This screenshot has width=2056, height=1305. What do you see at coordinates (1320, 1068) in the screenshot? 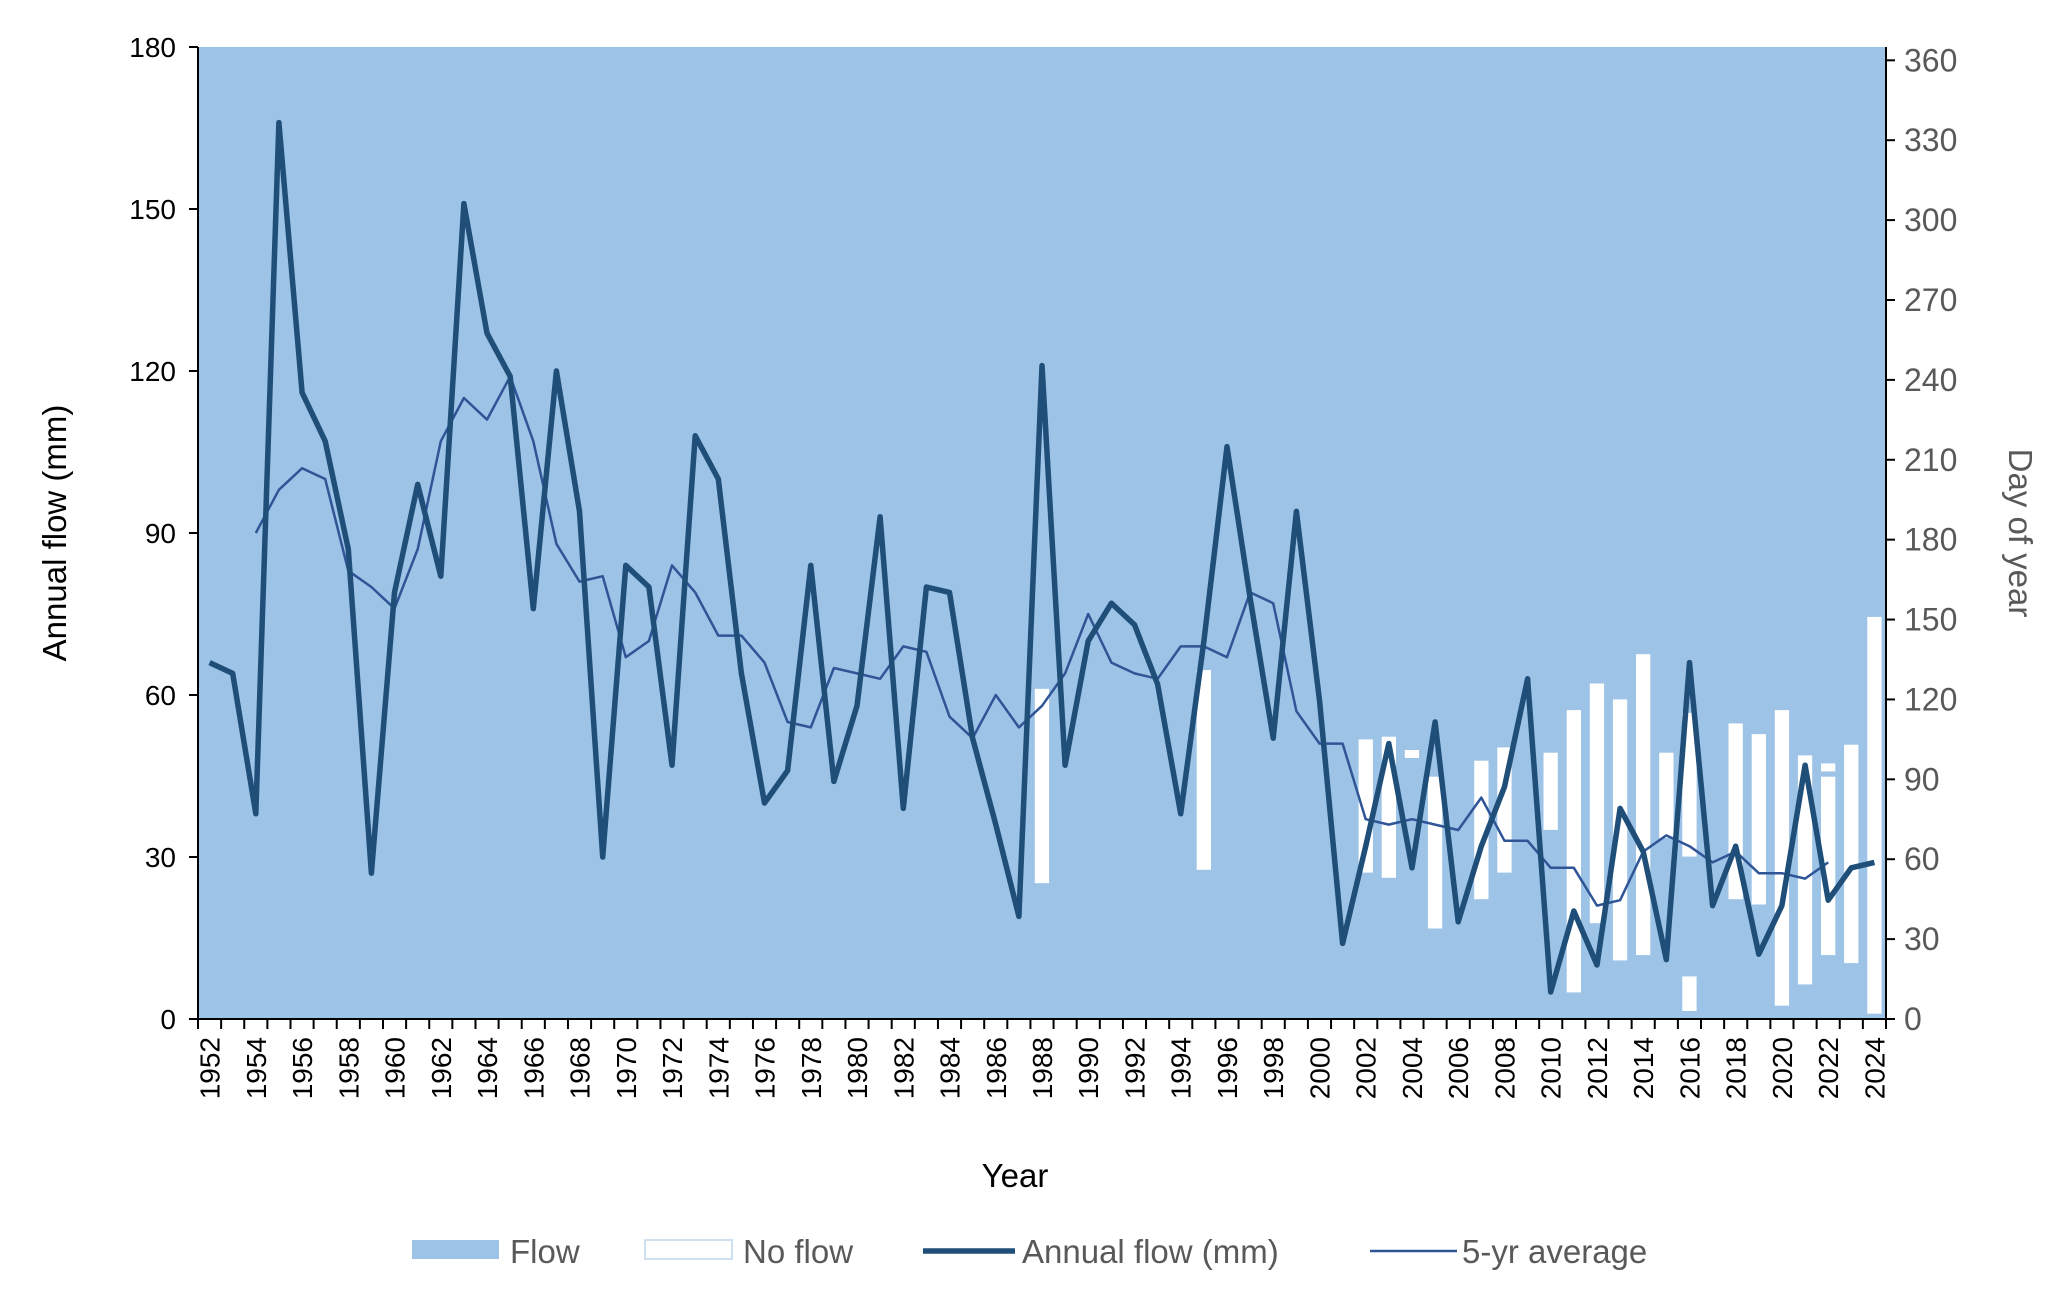
I see `x-tick-label: 2000` at bounding box center [1320, 1068].